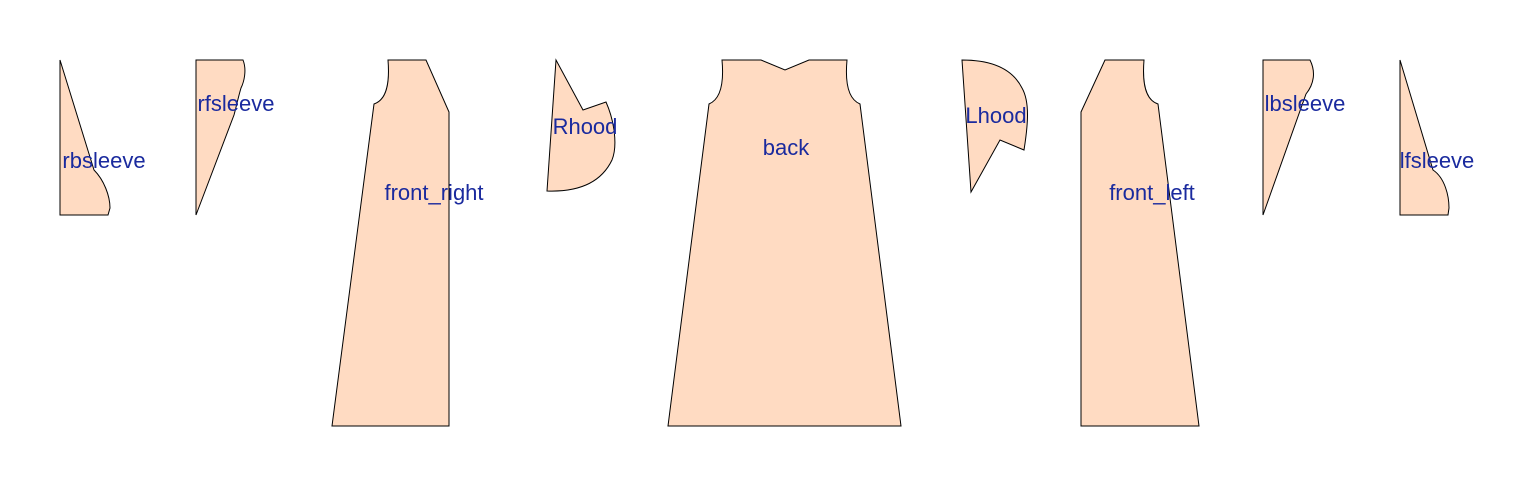 This screenshot has width=1535, height=486. I want to click on piece-lhood-label: Lhood, so click(995, 115).